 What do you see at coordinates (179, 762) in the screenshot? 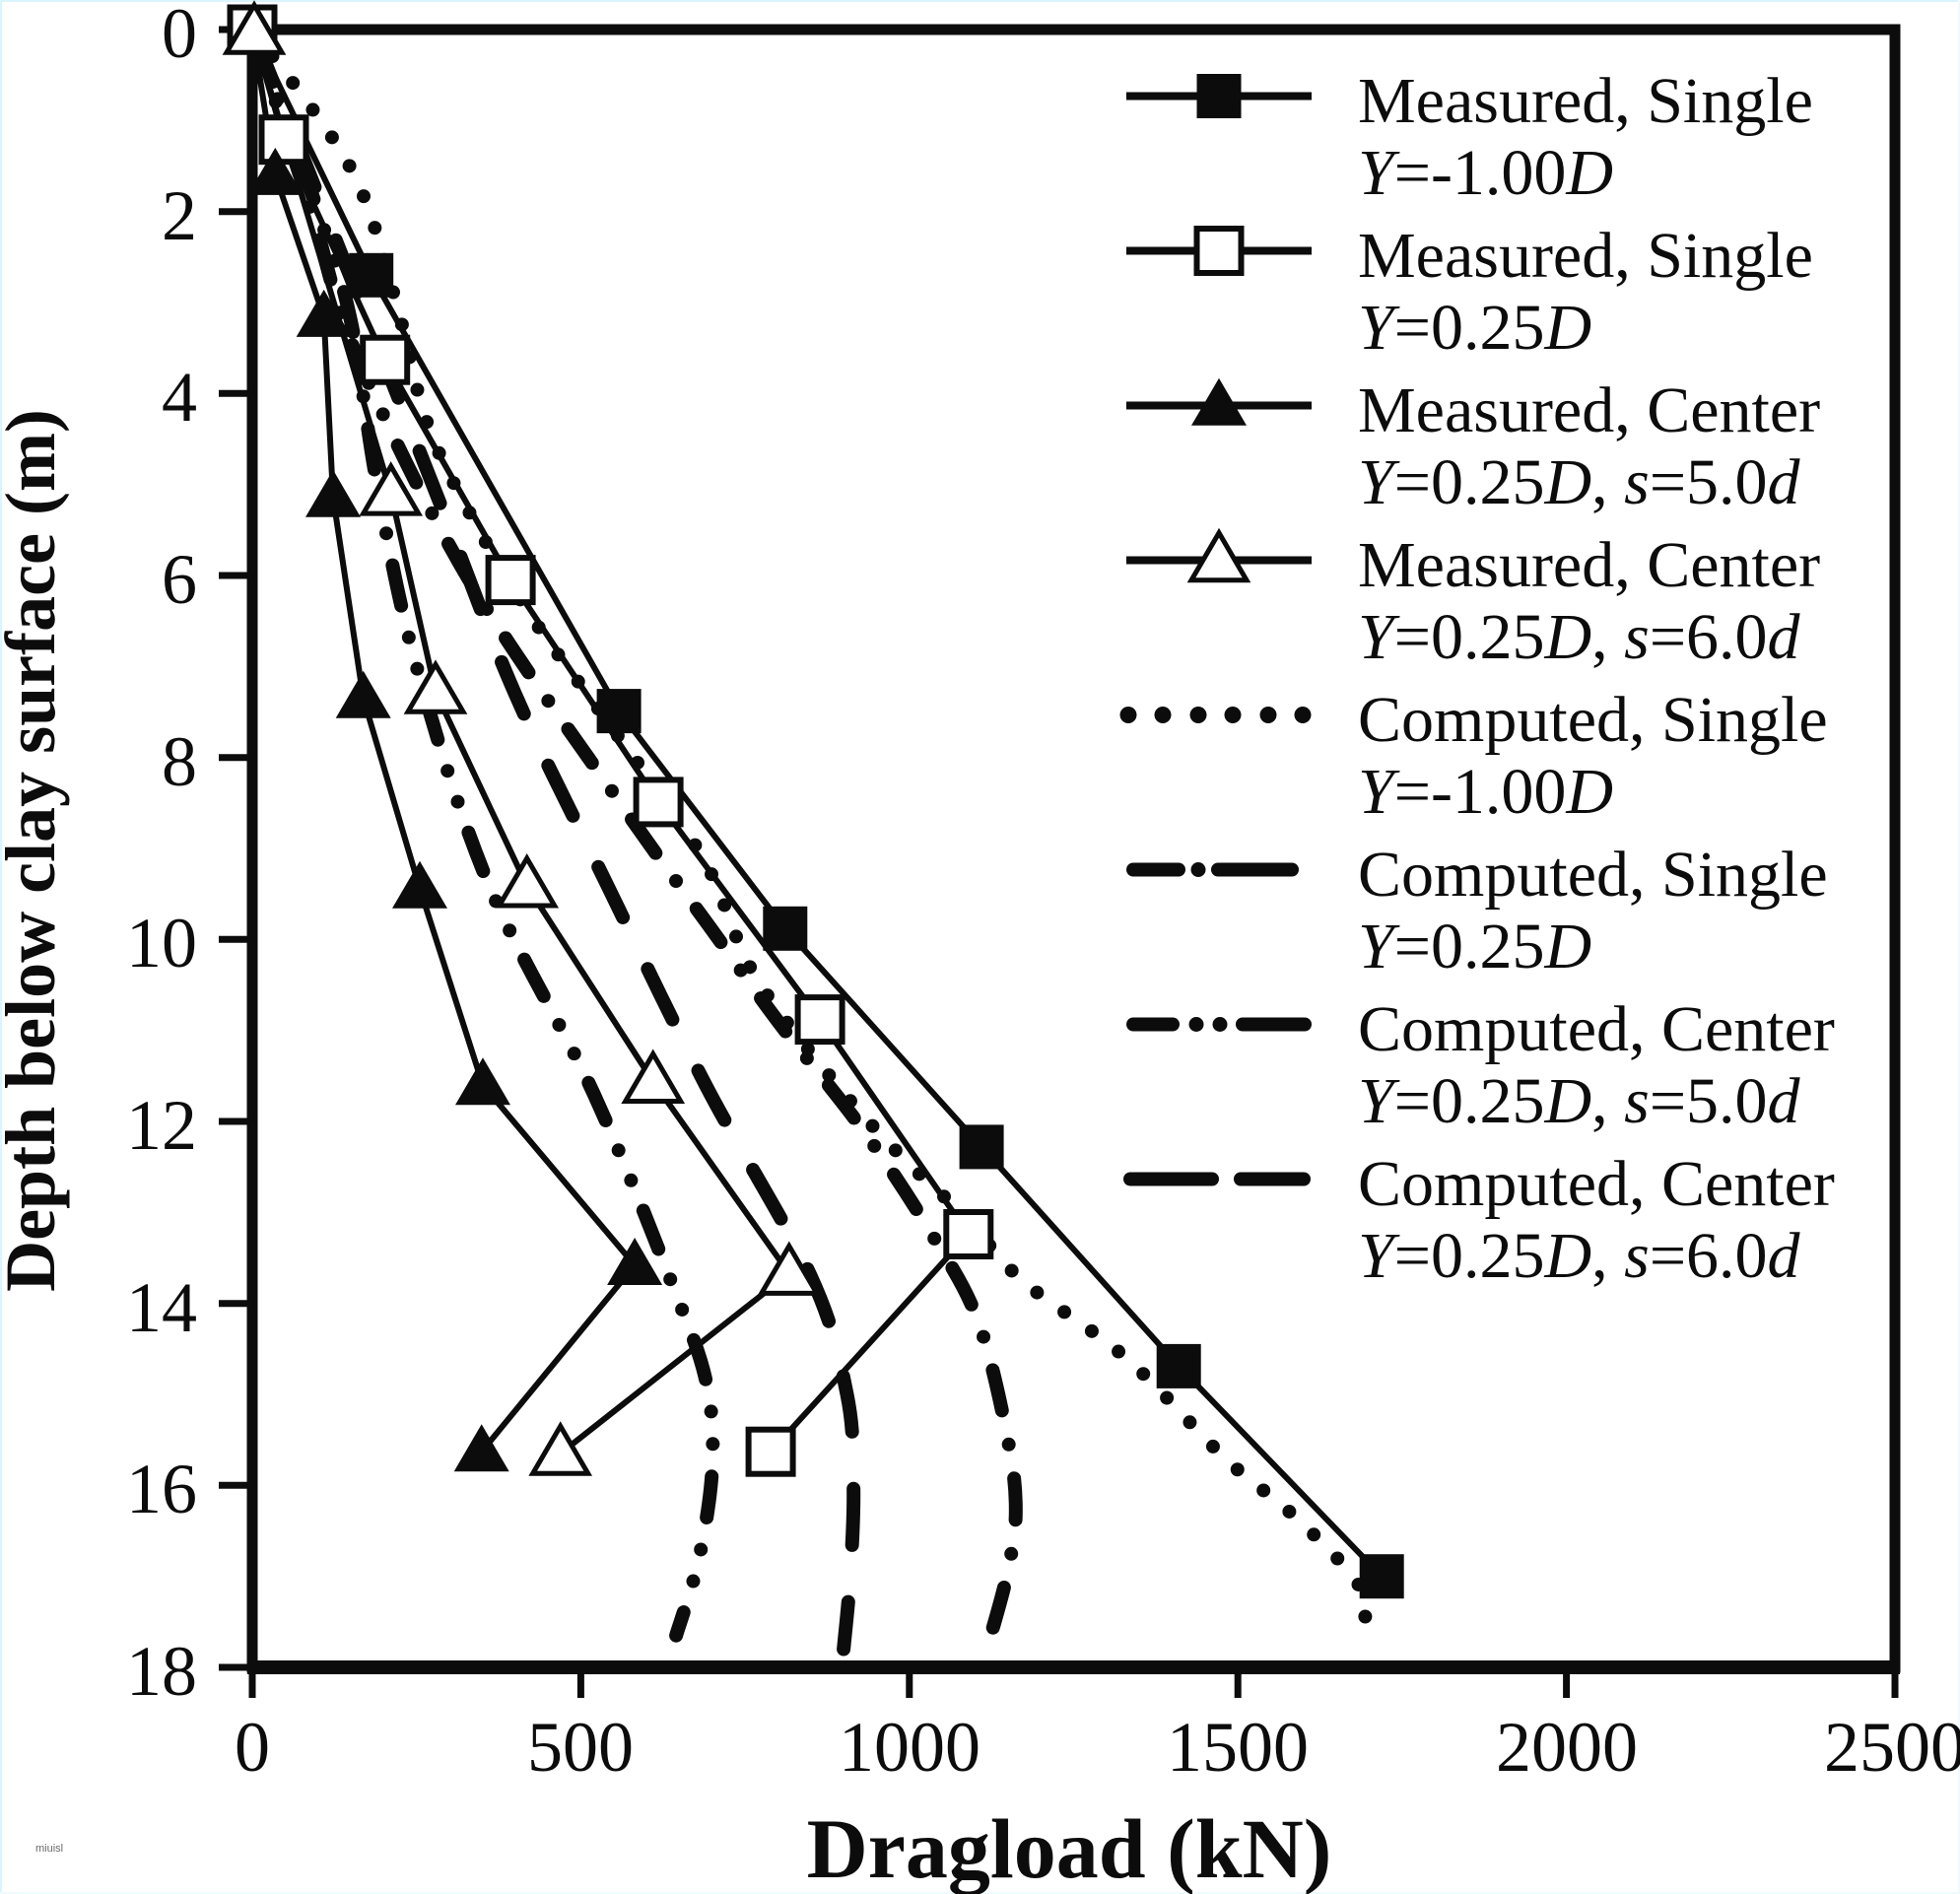
I see `svg-text: 8` at bounding box center [179, 762].